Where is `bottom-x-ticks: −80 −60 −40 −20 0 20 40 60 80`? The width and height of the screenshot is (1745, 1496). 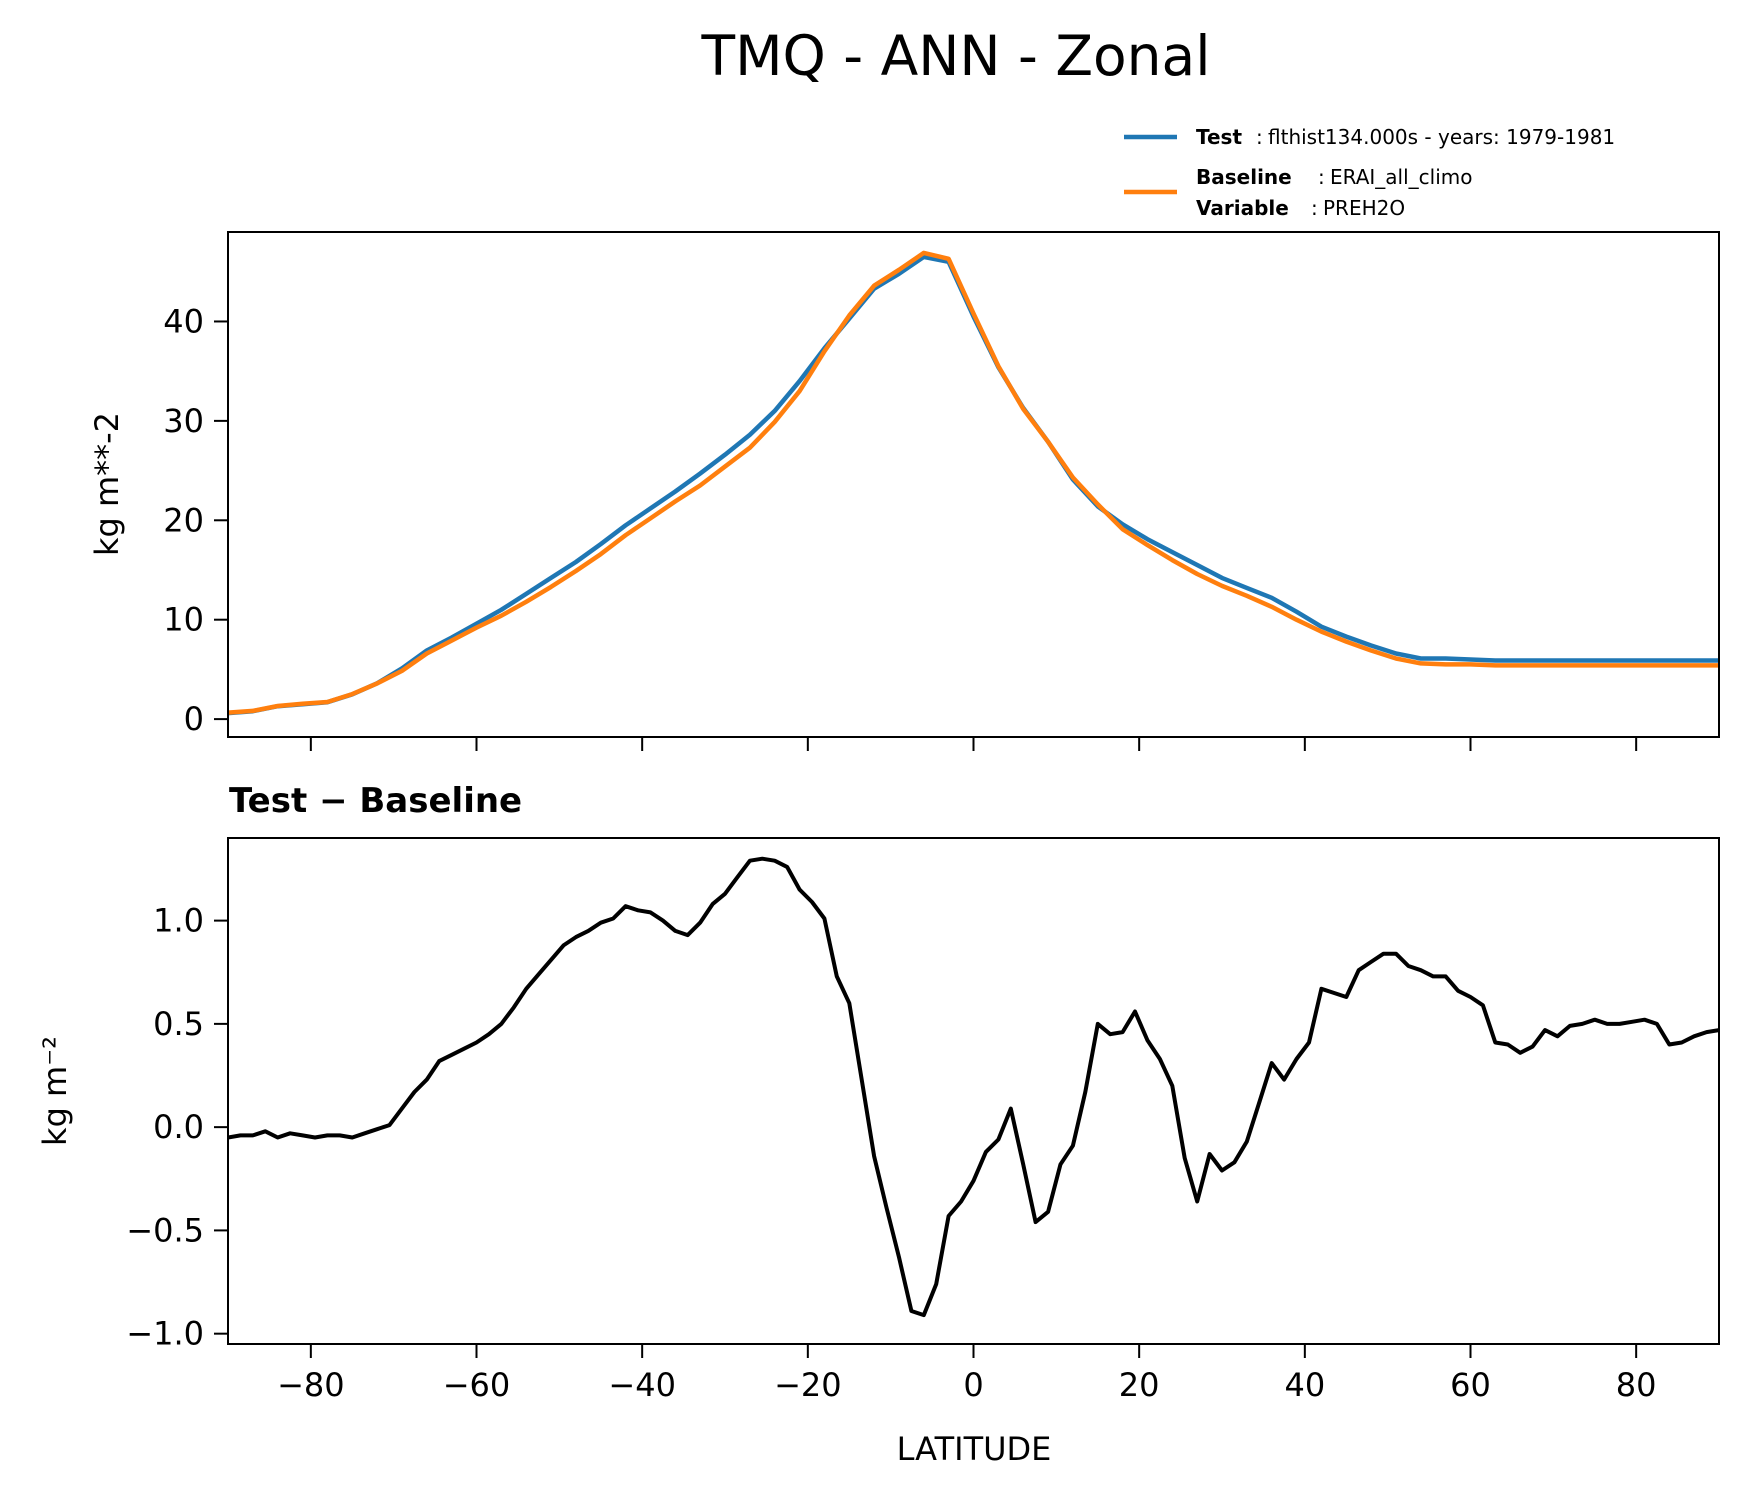 bottom-x-ticks: −80 −60 −40 −20 0 20 40 60 80 is located at coordinates (967, 1374).